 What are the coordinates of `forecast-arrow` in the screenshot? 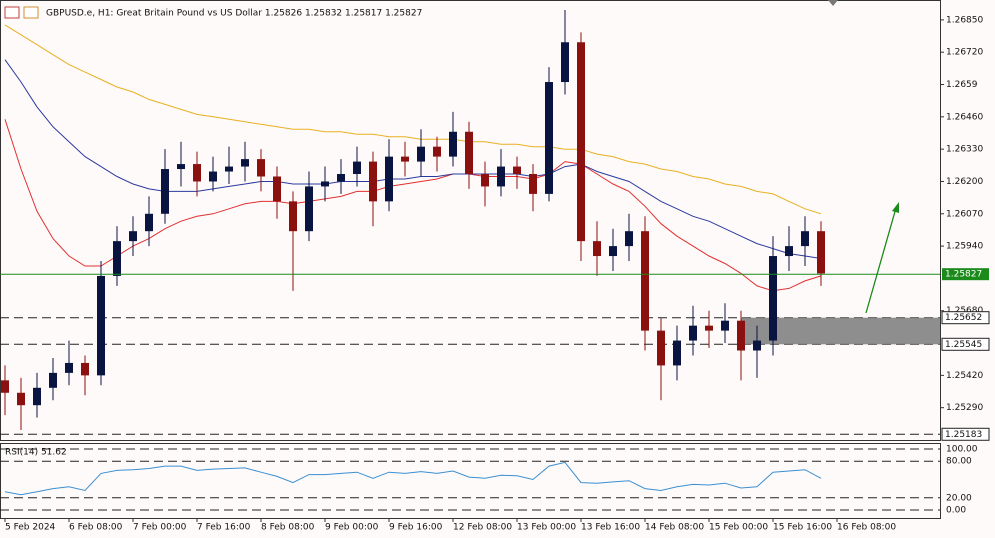 It's located at (881, 260).